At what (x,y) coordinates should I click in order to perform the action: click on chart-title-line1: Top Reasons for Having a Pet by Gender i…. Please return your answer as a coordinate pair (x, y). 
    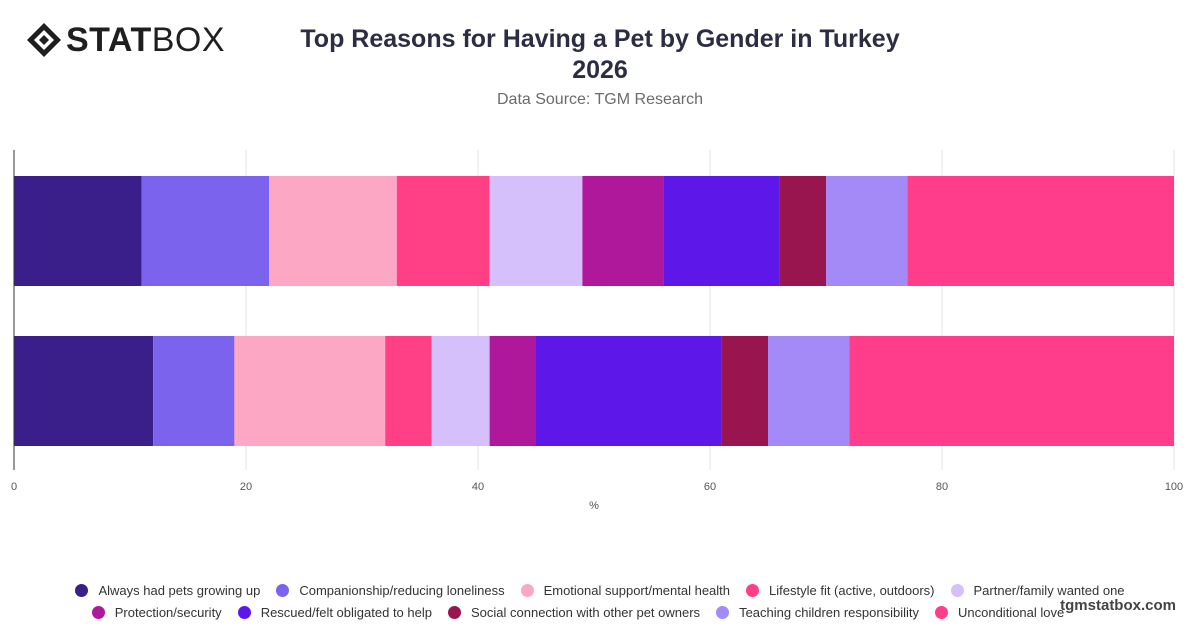
    Looking at the image, I should click on (600, 39).